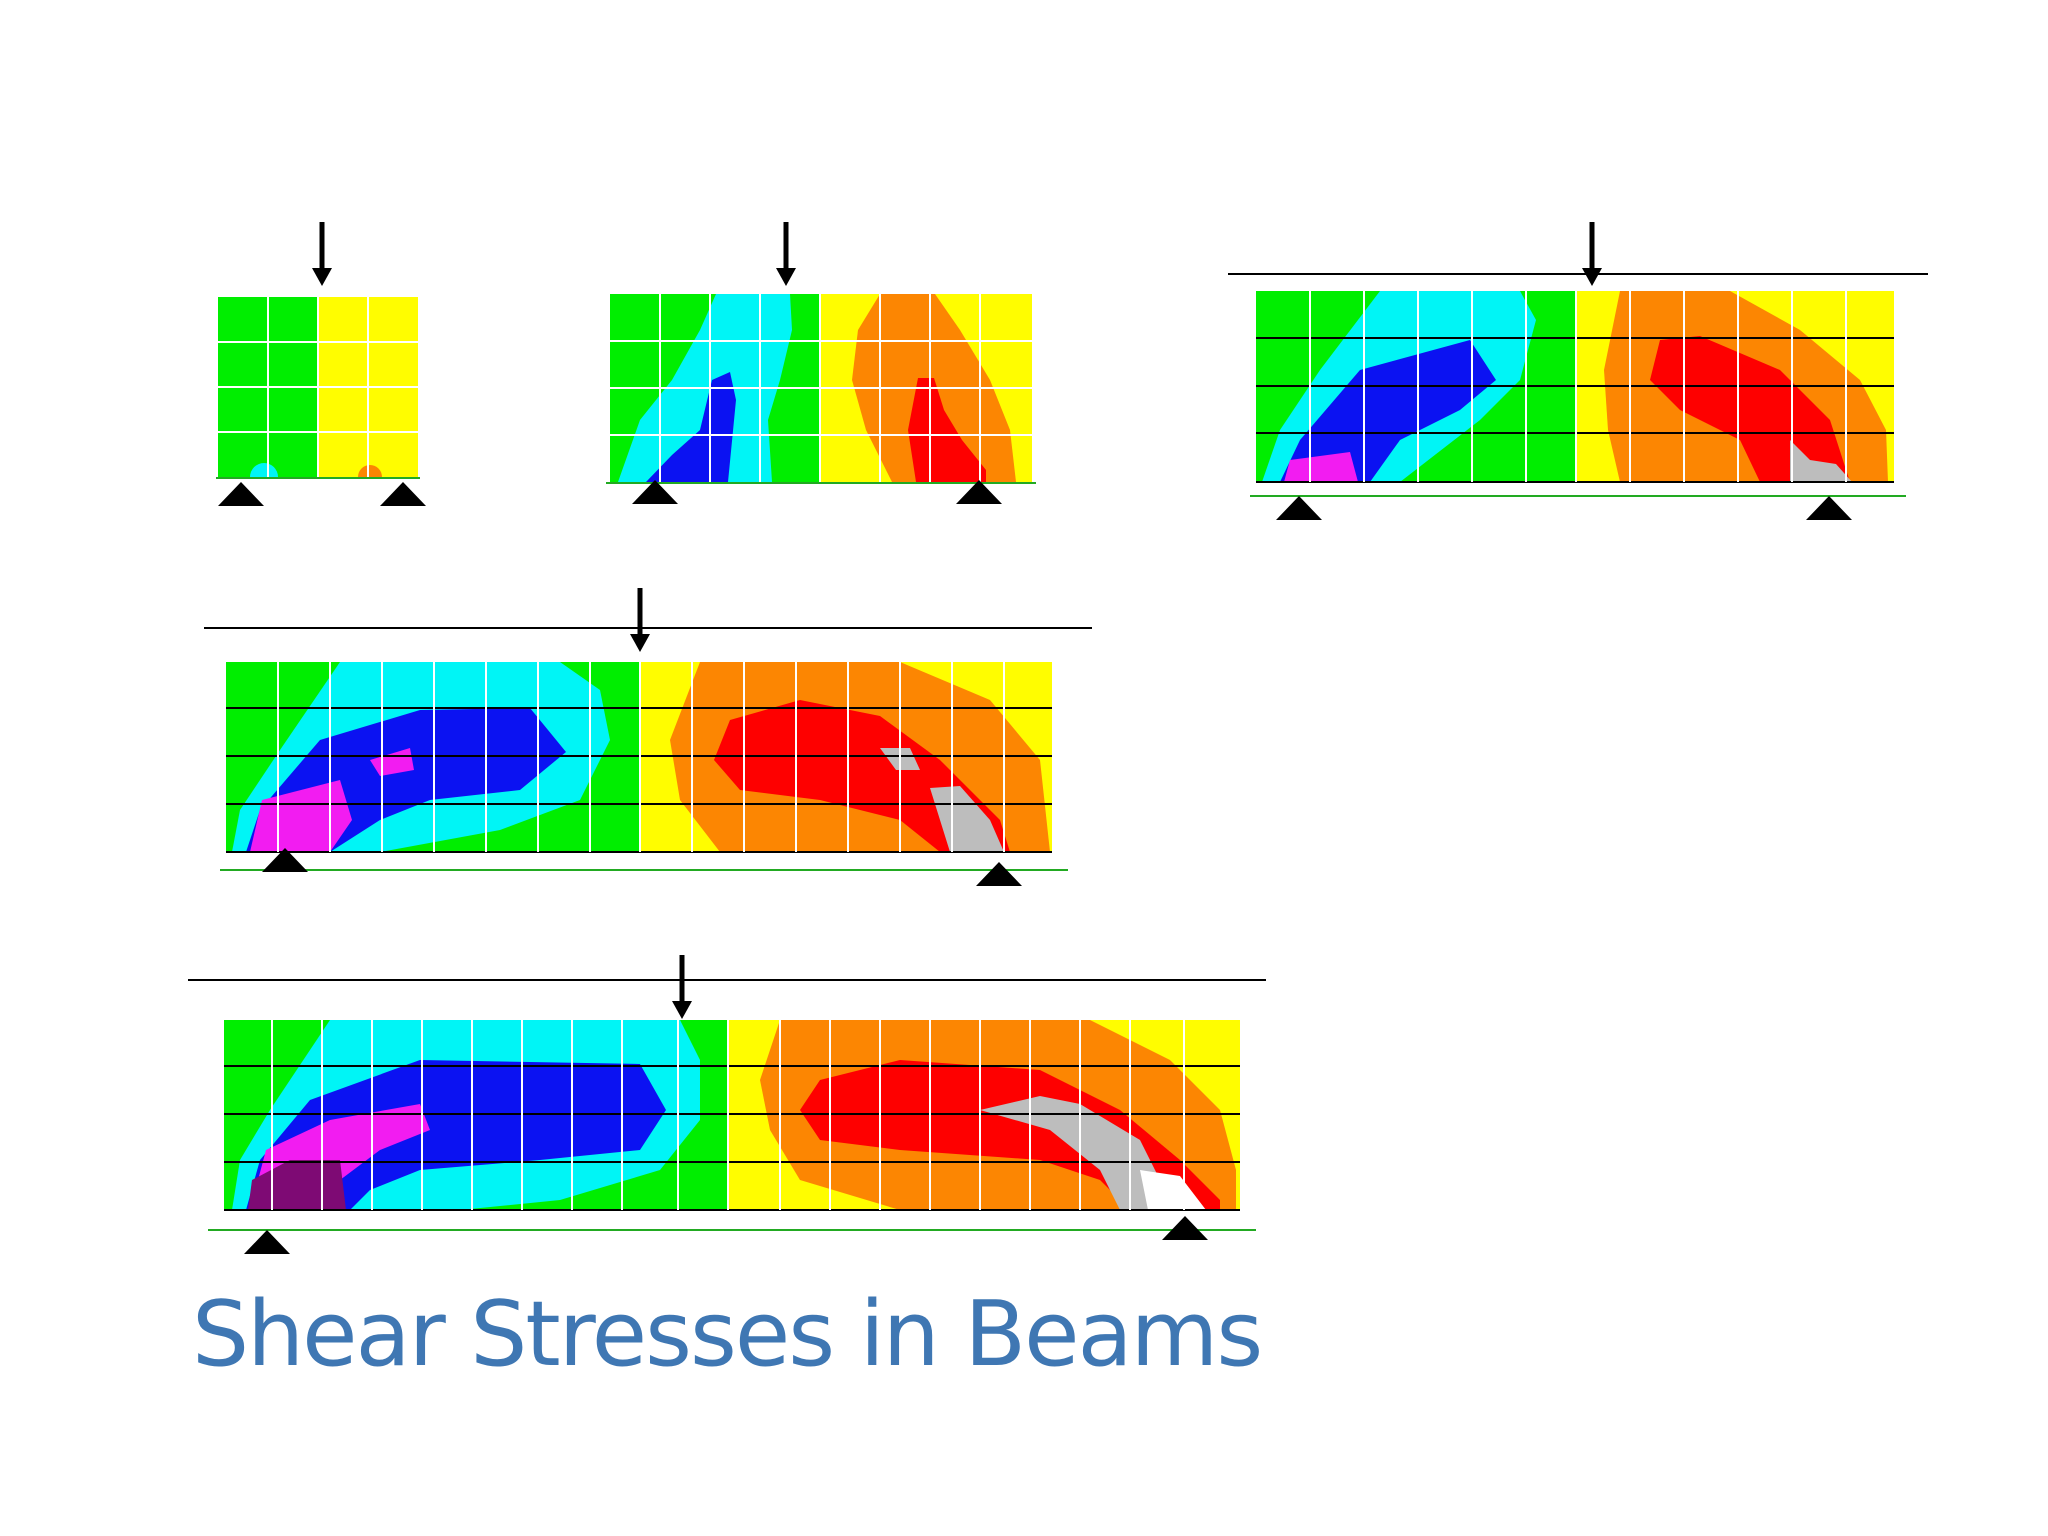  I want to click on beam-4-mesh-v, so click(641, 757).